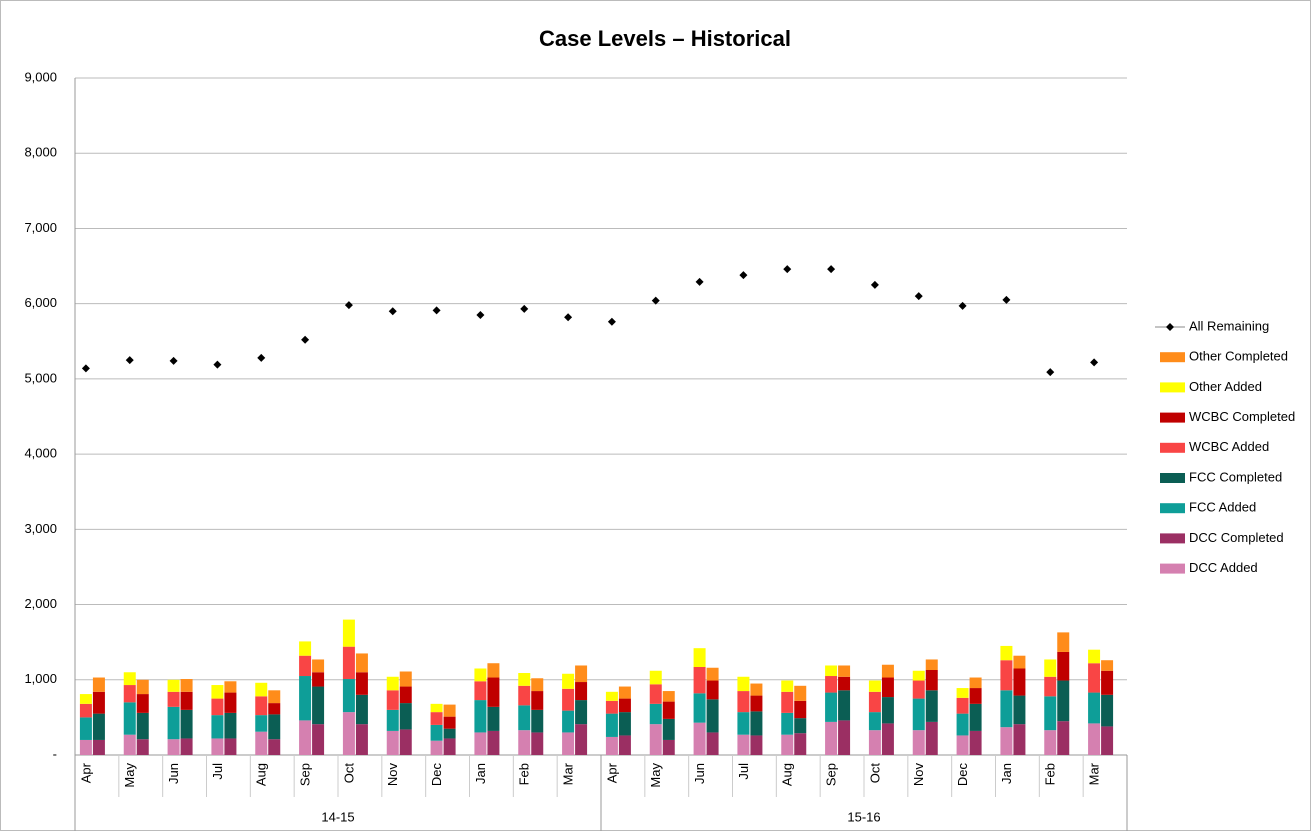 The image size is (1311, 831). What do you see at coordinates (337, 816) in the screenshot?
I see `group-label: 14-15` at bounding box center [337, 816].